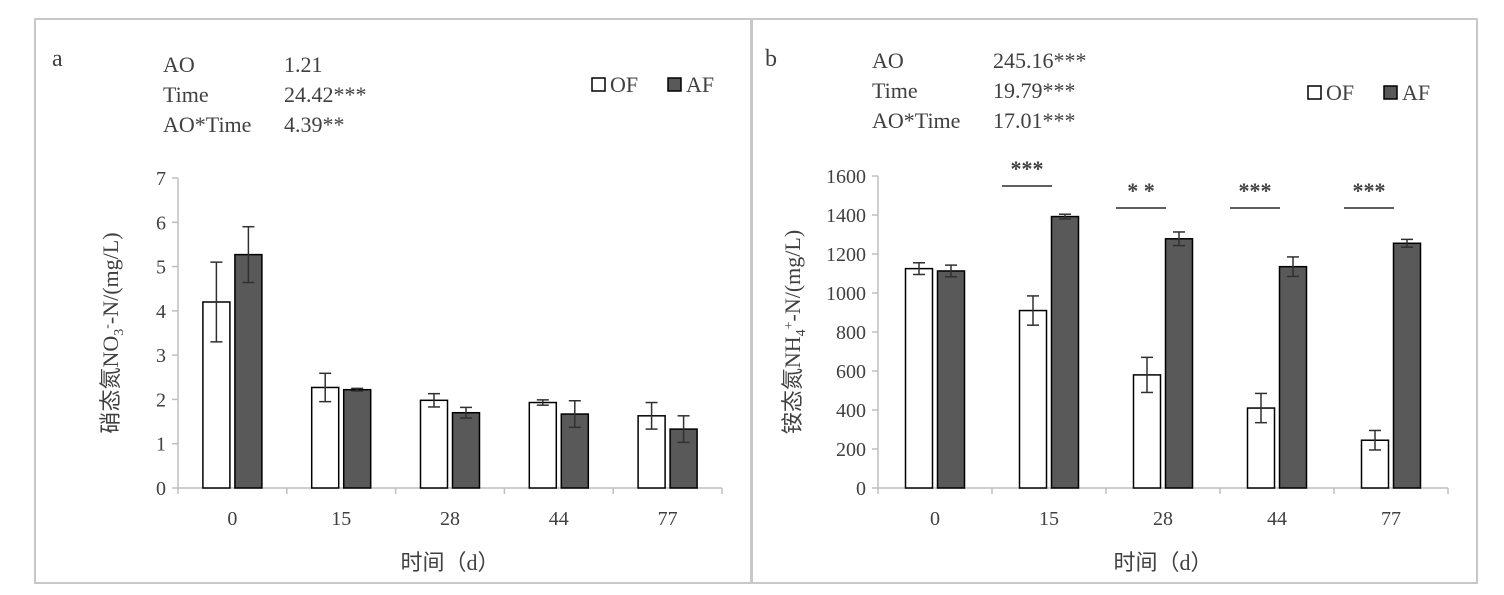  Describe the element at coordinates (846, 255) in the screenshot. I see `panel-b-y-tick-label: 1200` at that location.